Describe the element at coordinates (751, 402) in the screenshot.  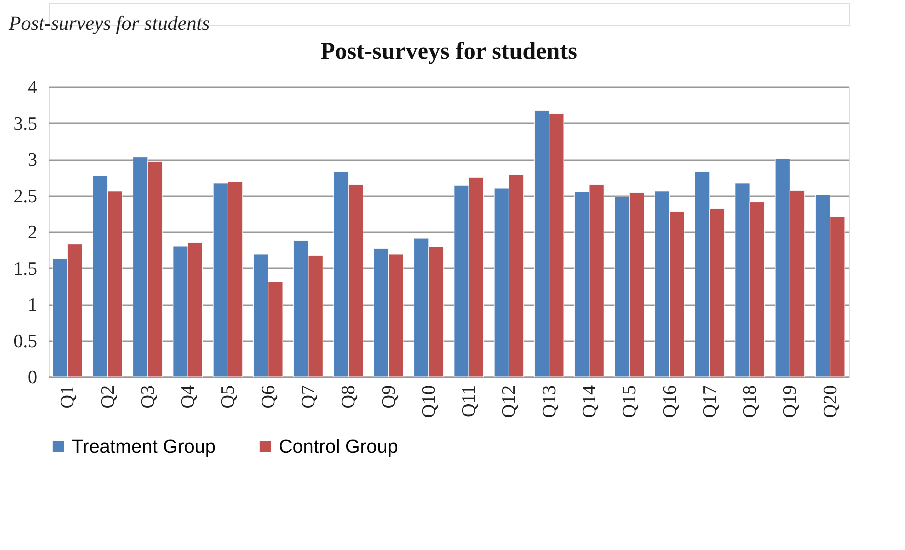
I see `x-tick-label: Q18` at that location.